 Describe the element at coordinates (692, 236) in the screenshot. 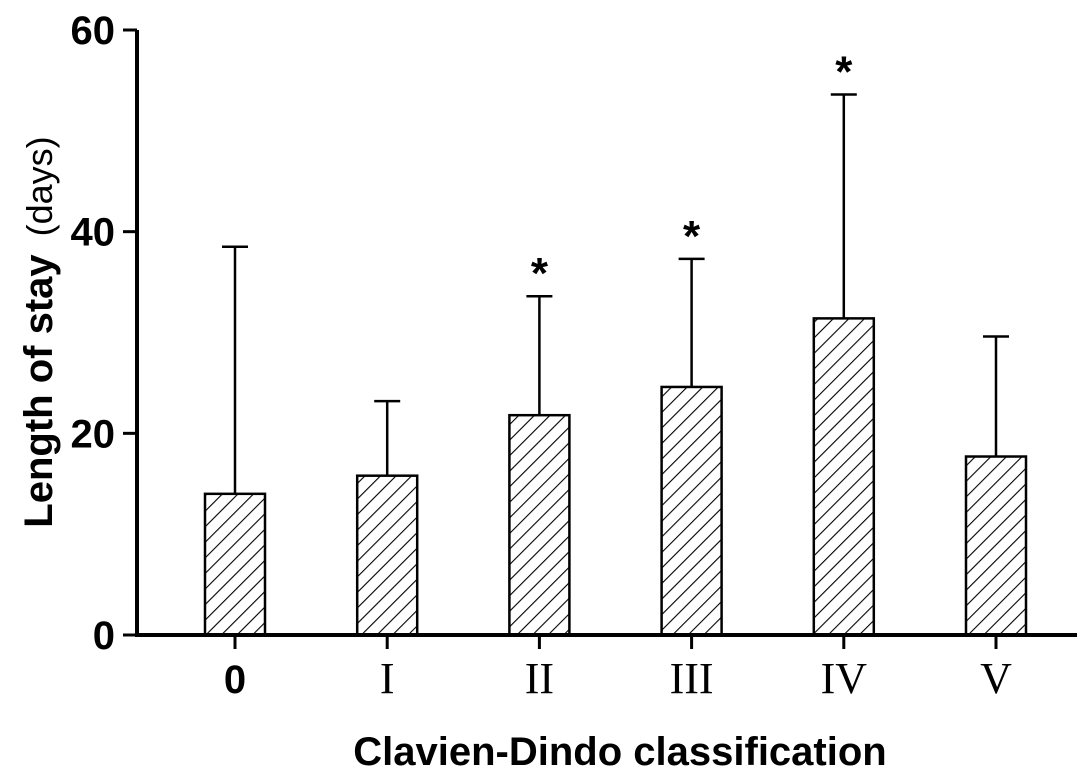

I see `significance-star-3: *` at that location.